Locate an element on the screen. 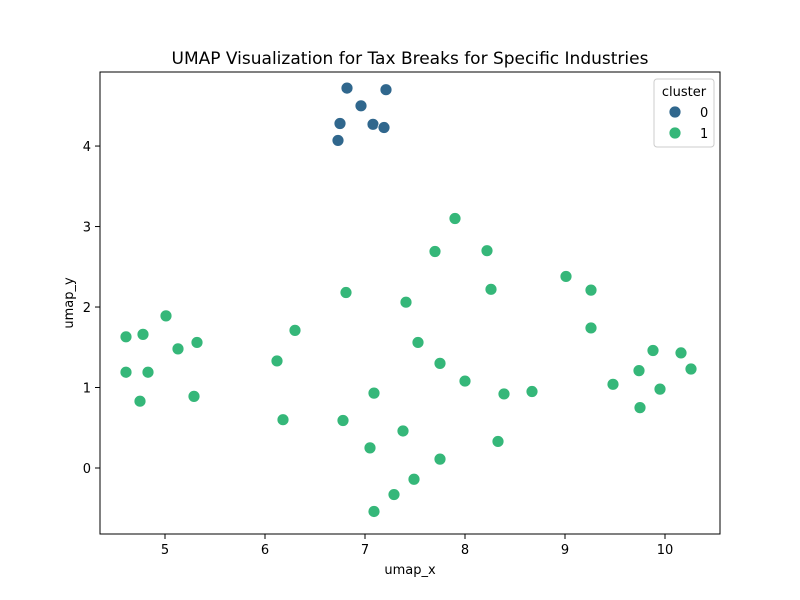 The image size is (800, 600). x-tick-label: 9 is located at coordinates (565, 550).